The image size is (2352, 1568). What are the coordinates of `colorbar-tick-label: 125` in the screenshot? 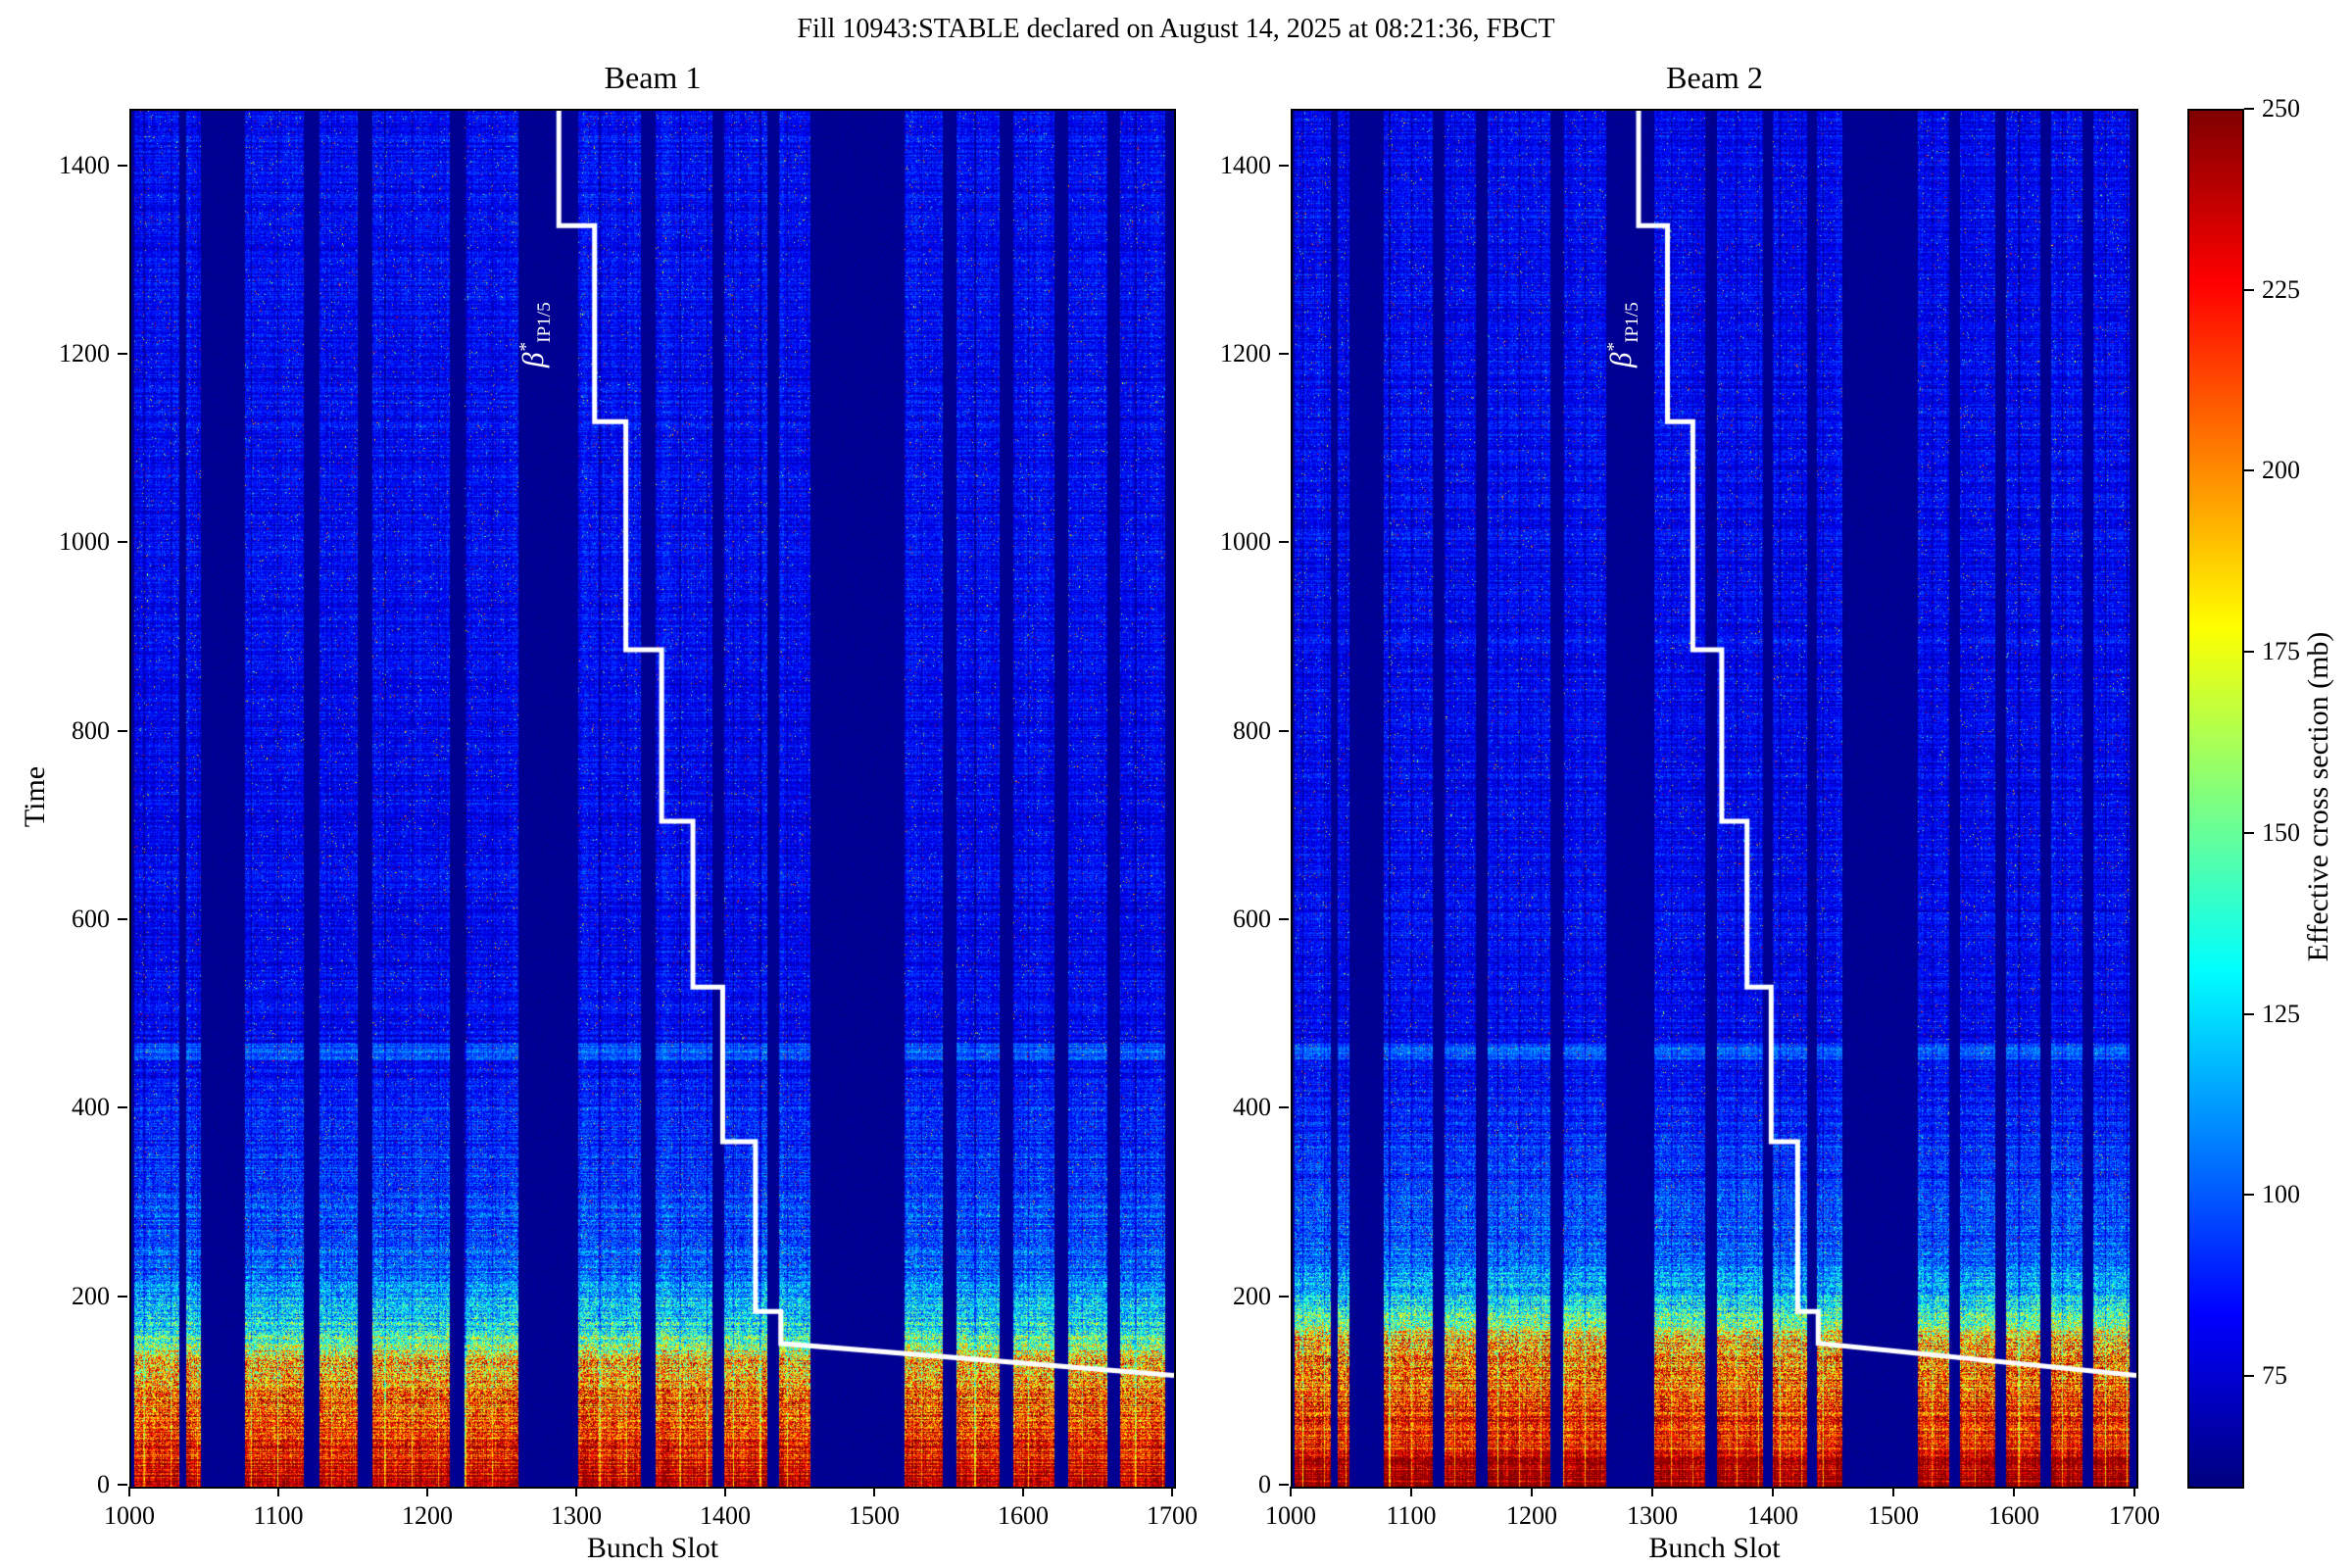 It's located at (2281, 1013).